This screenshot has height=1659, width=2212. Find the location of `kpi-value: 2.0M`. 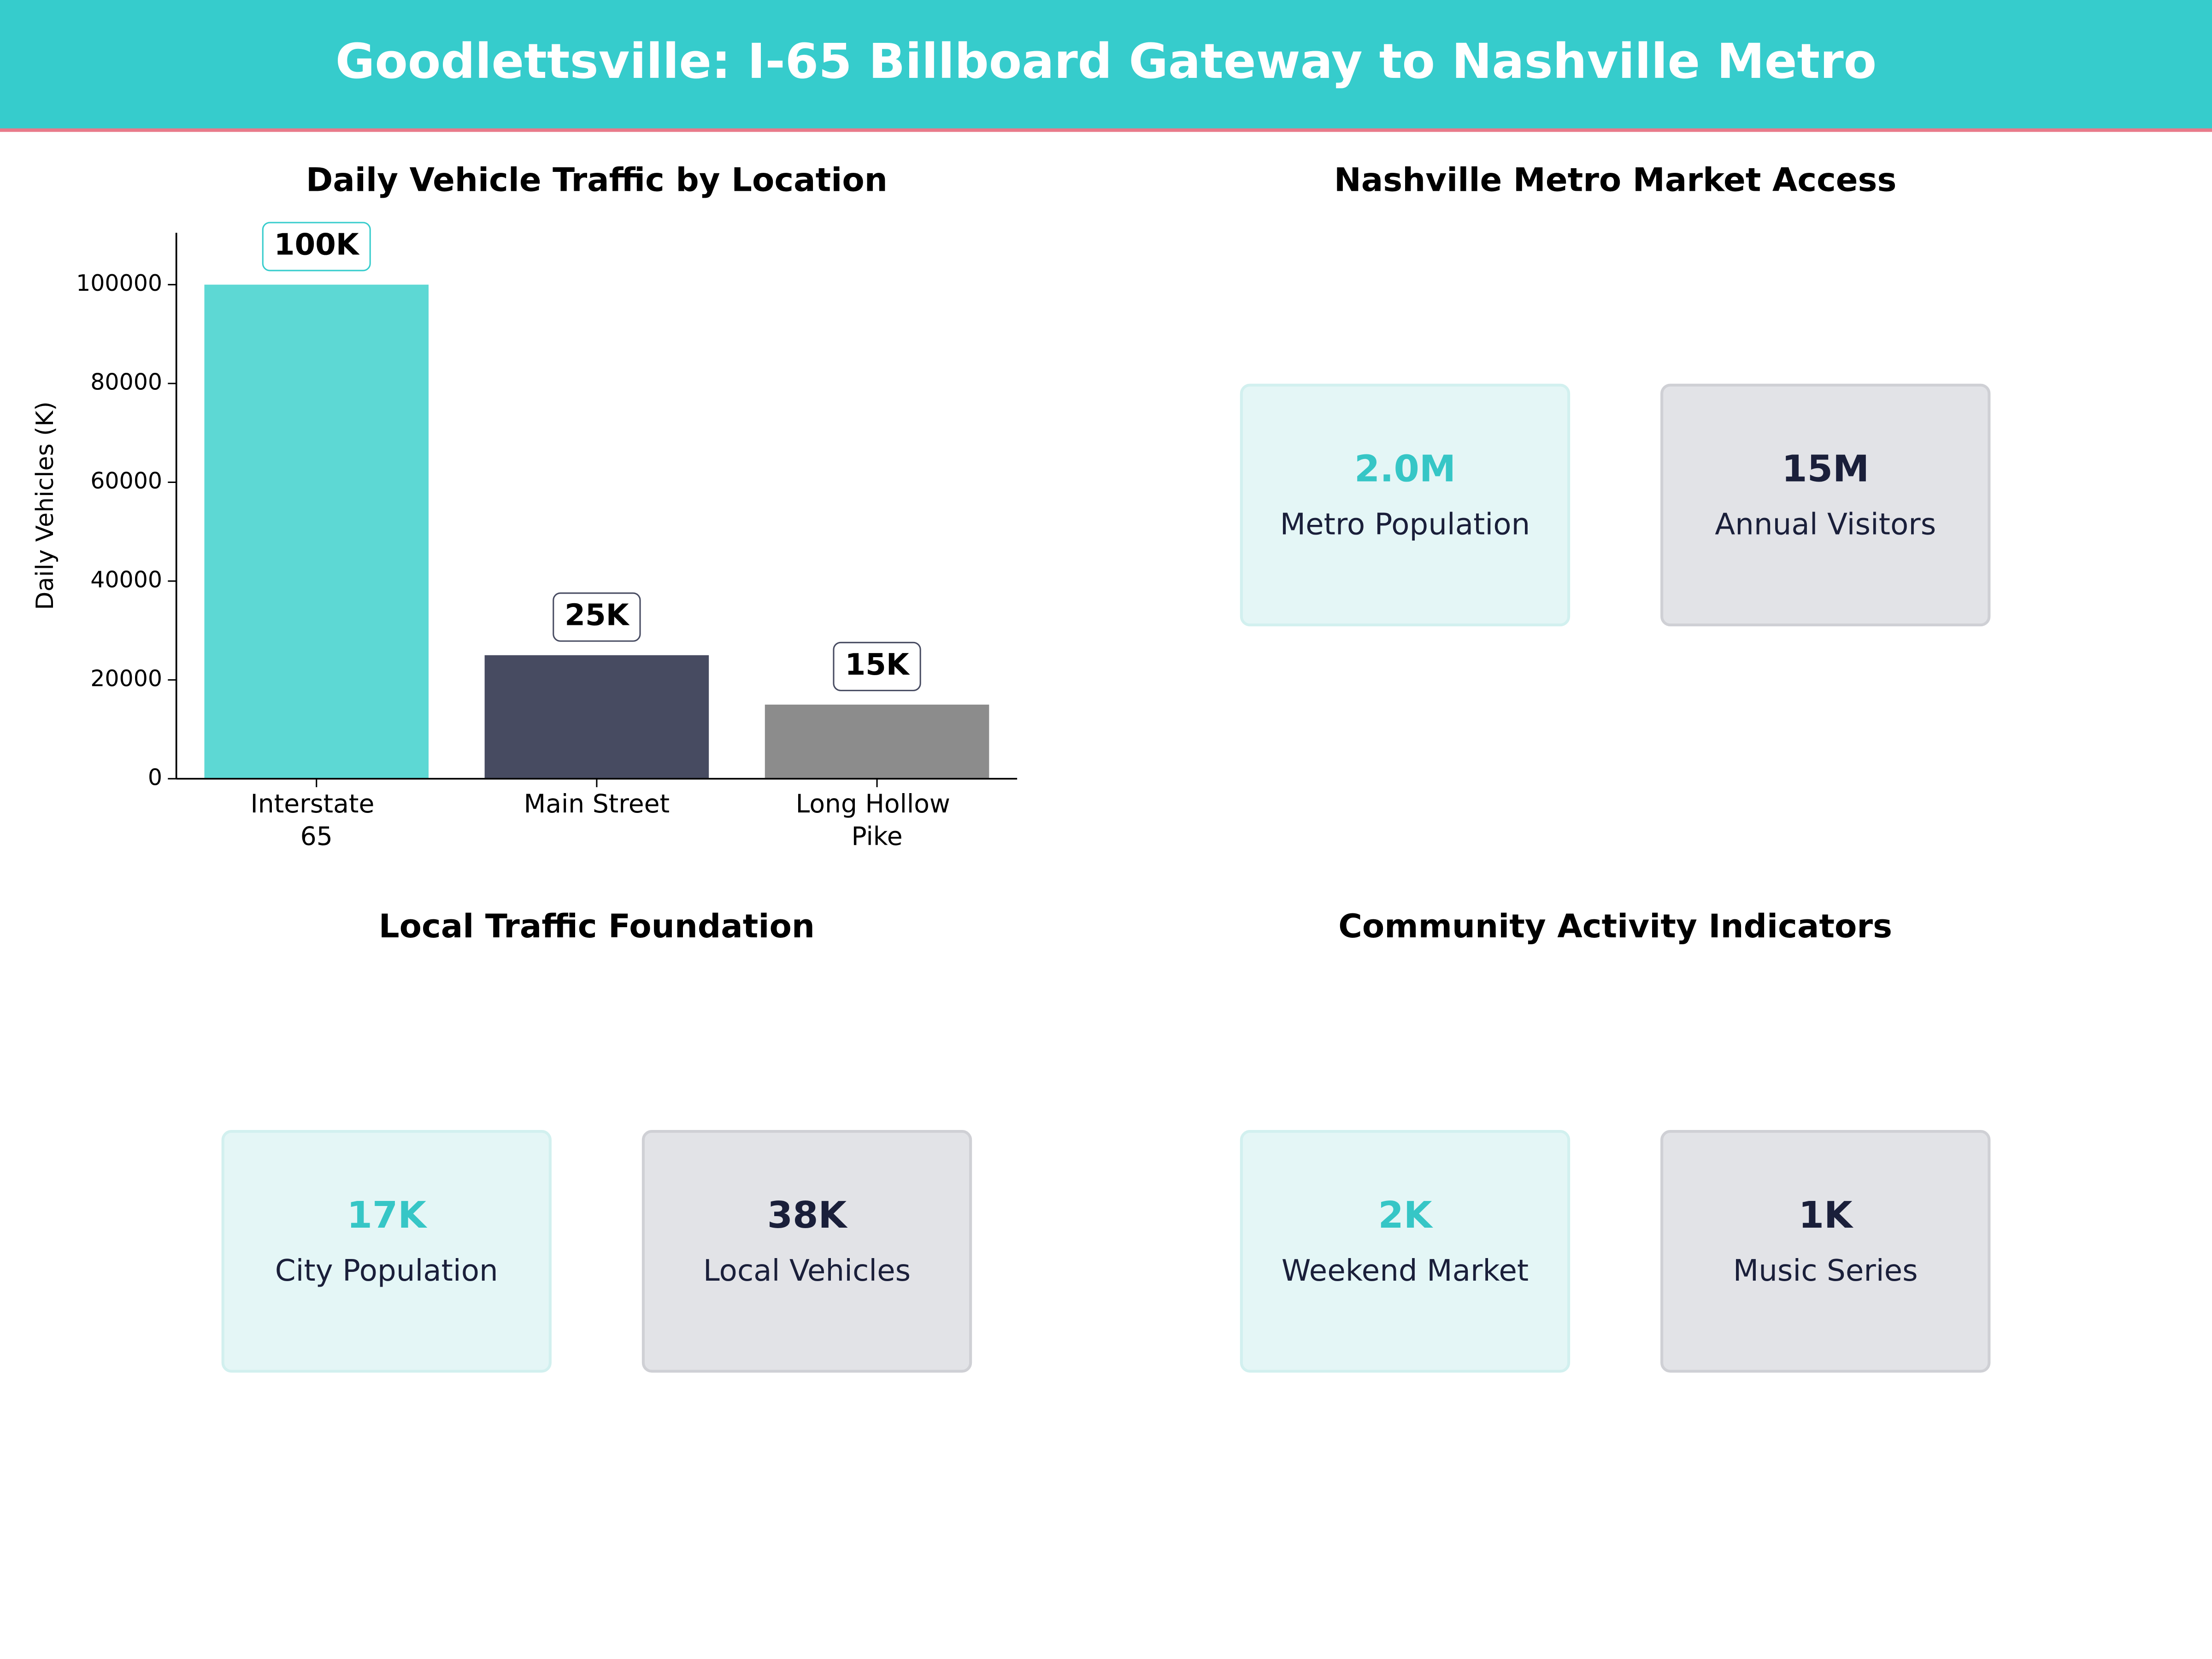

kpi-value: 2.0M is located at coordinates (1405, 468).